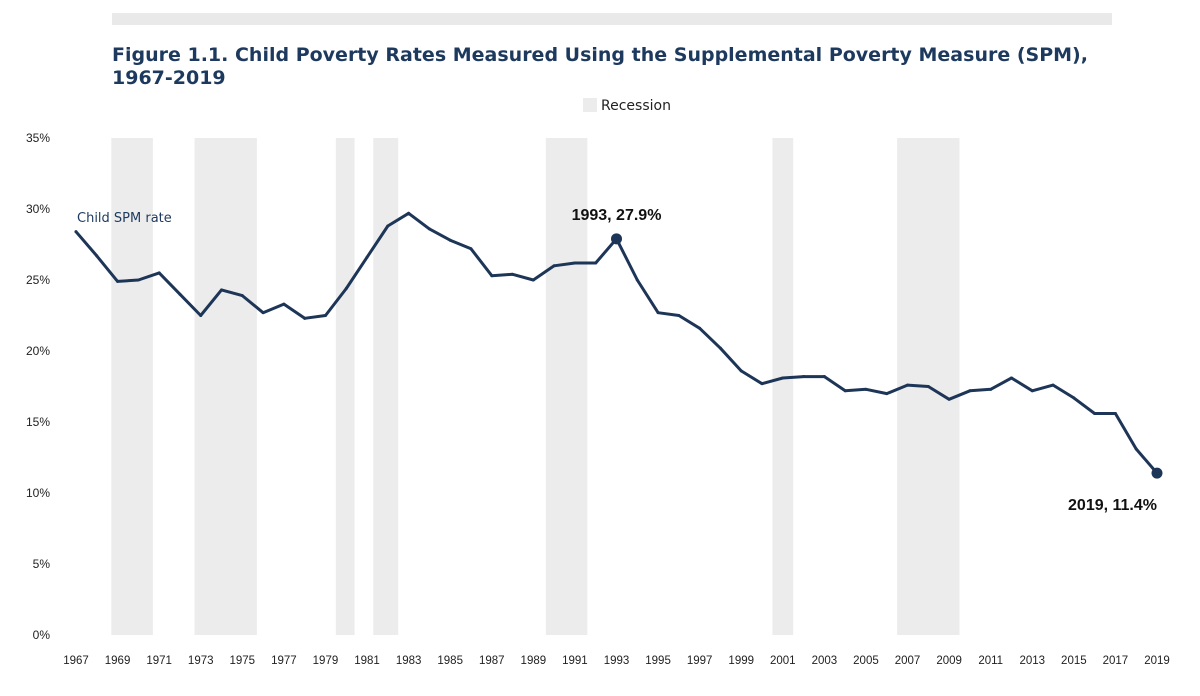 Image resolution: width=1200 pixels, height=696 pixels. I want to click on x-tick-label: 1989, so click(534, 661).